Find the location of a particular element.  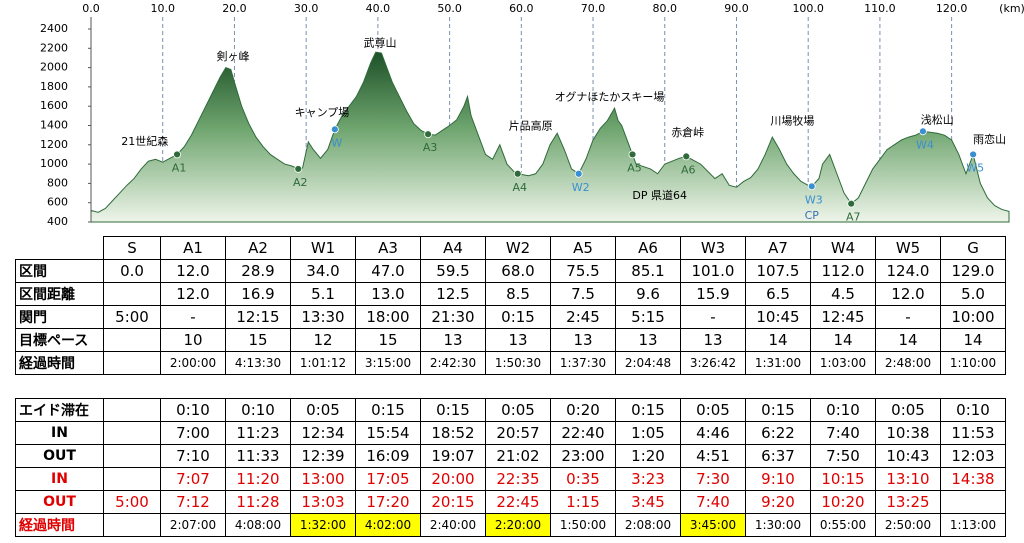

annotation: 赤倉峠 is located at coordinates (687, 132).